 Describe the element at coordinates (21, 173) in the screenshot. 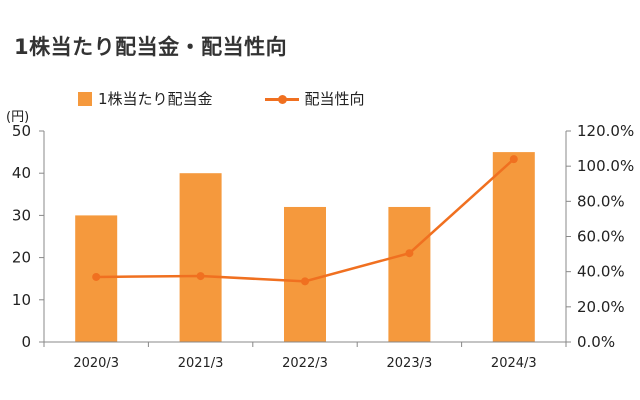

I see `left-tick-label: 40` at that location.